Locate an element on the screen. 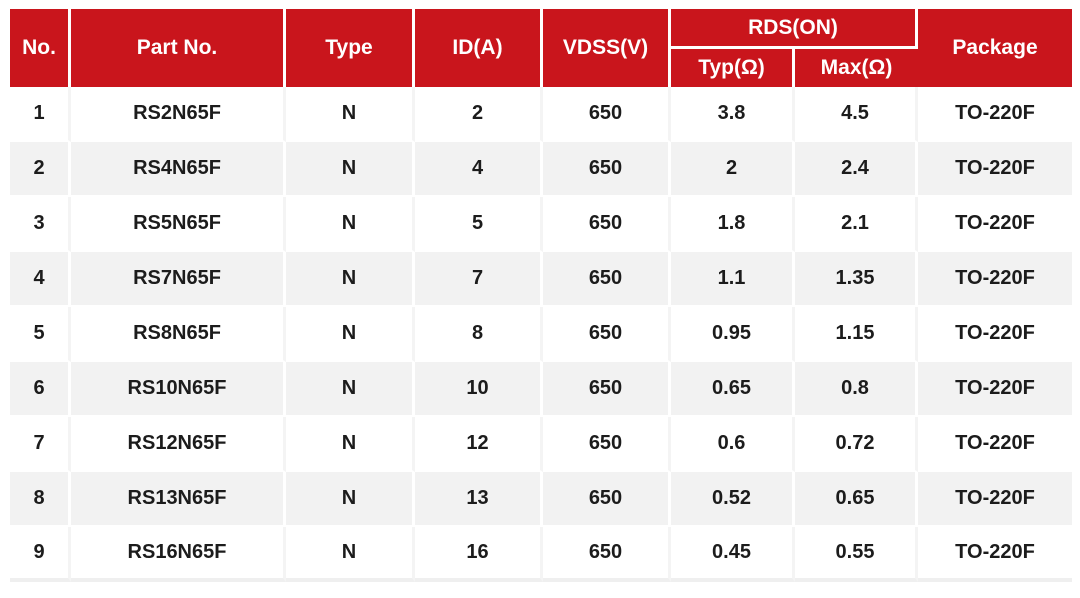 The height and width of the screenshot is (598, 1080). col-header-rds-on: RDS(ON) is located at coordinates (795, 29).